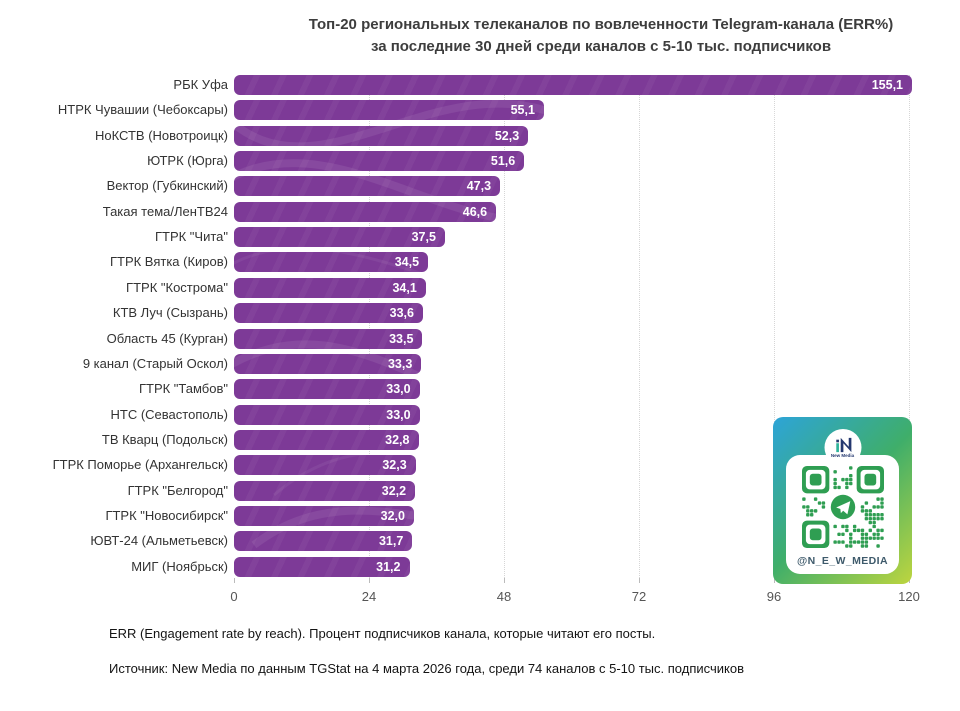 The image size is (960, 711). What do you see at coordinates (324, 515) in the screenshot?
I see `bar: 32,0` at bounding box center [324, 515].